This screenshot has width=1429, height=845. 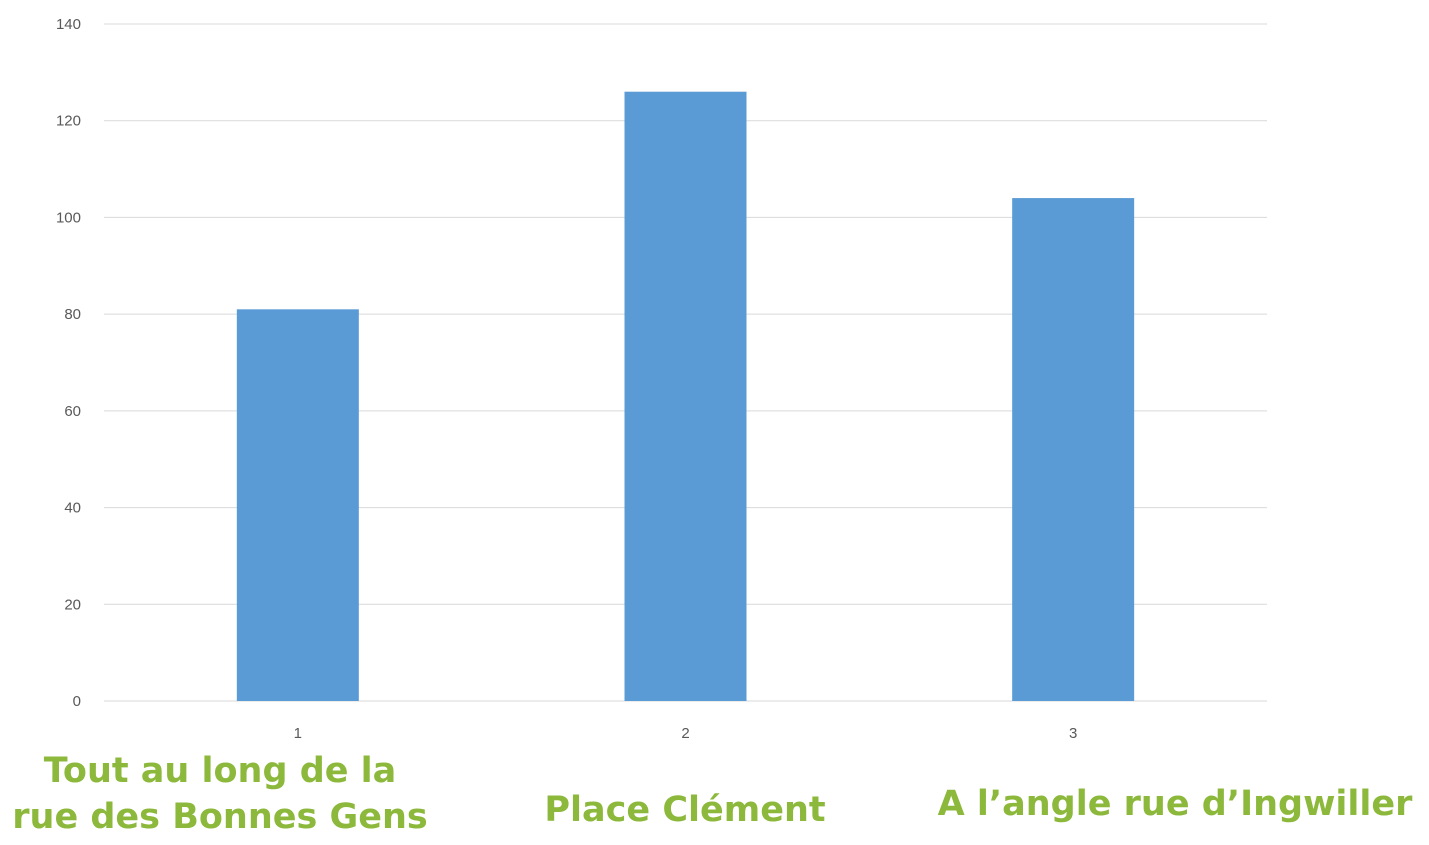 What do you see at coordinates (68, 363) in the screenshot?
I see `y-axis-ticks: 0 20 40 60 80 100 120 140` at bounding box center [68, 363].